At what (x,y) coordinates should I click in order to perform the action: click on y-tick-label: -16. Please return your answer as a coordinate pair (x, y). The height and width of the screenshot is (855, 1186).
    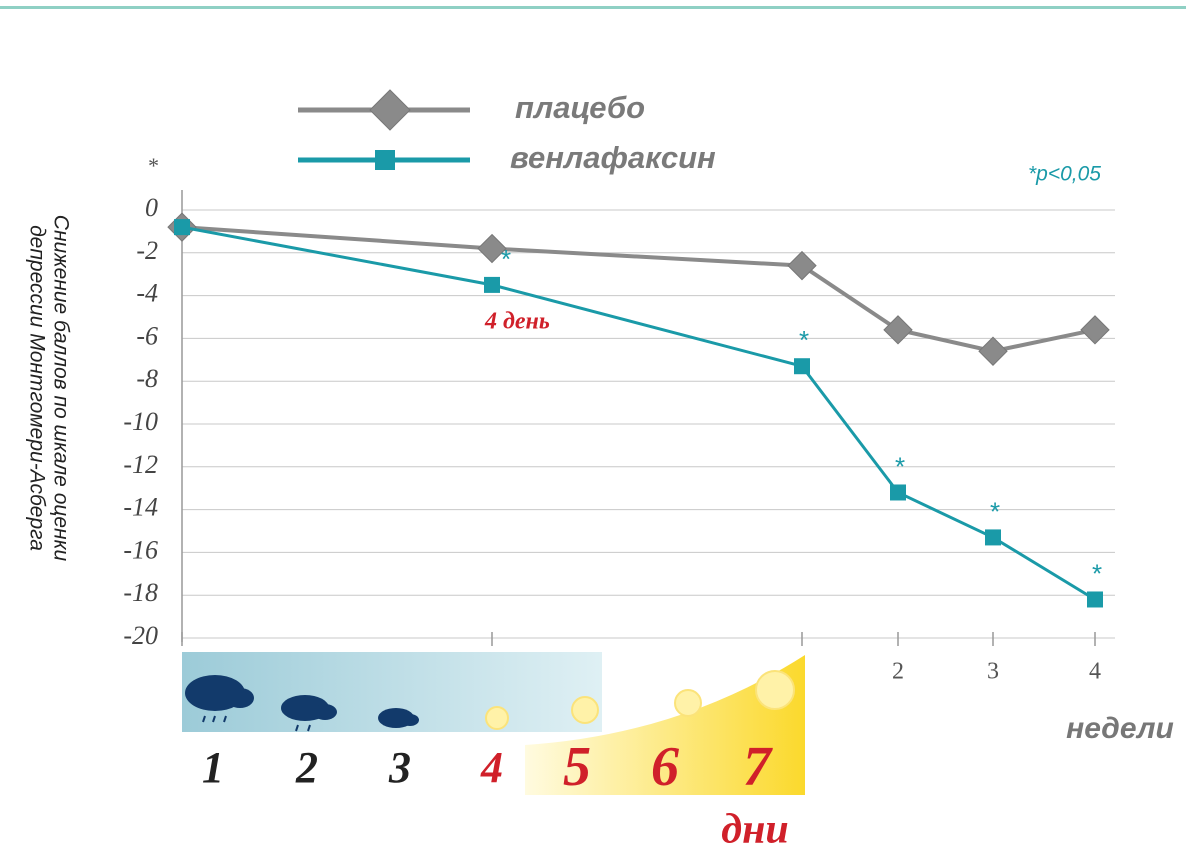
    Looking at the image, I should click on (140, 549).